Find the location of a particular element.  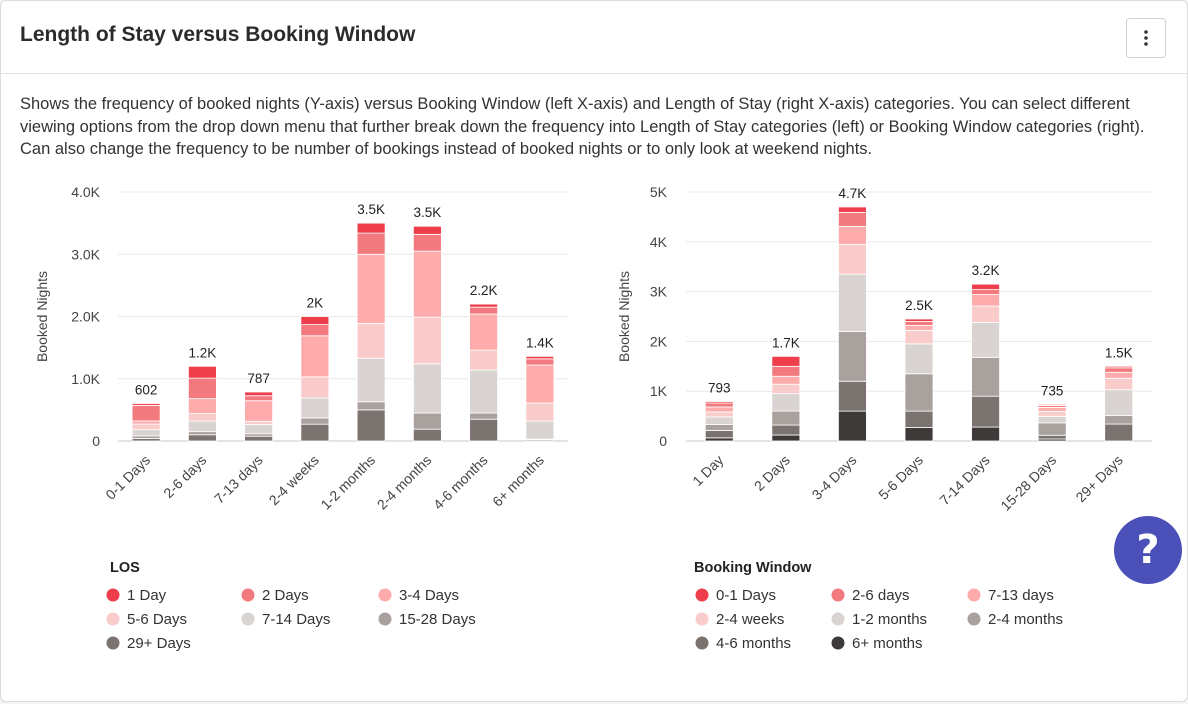

menu-icon is located at coordinates (1146, 38).